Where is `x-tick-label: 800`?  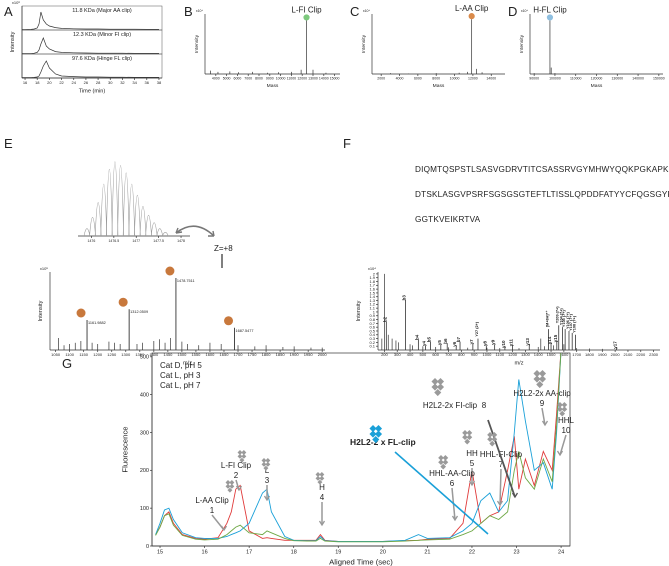
x-tick-label: 800 is located at coordinates (461, 354).